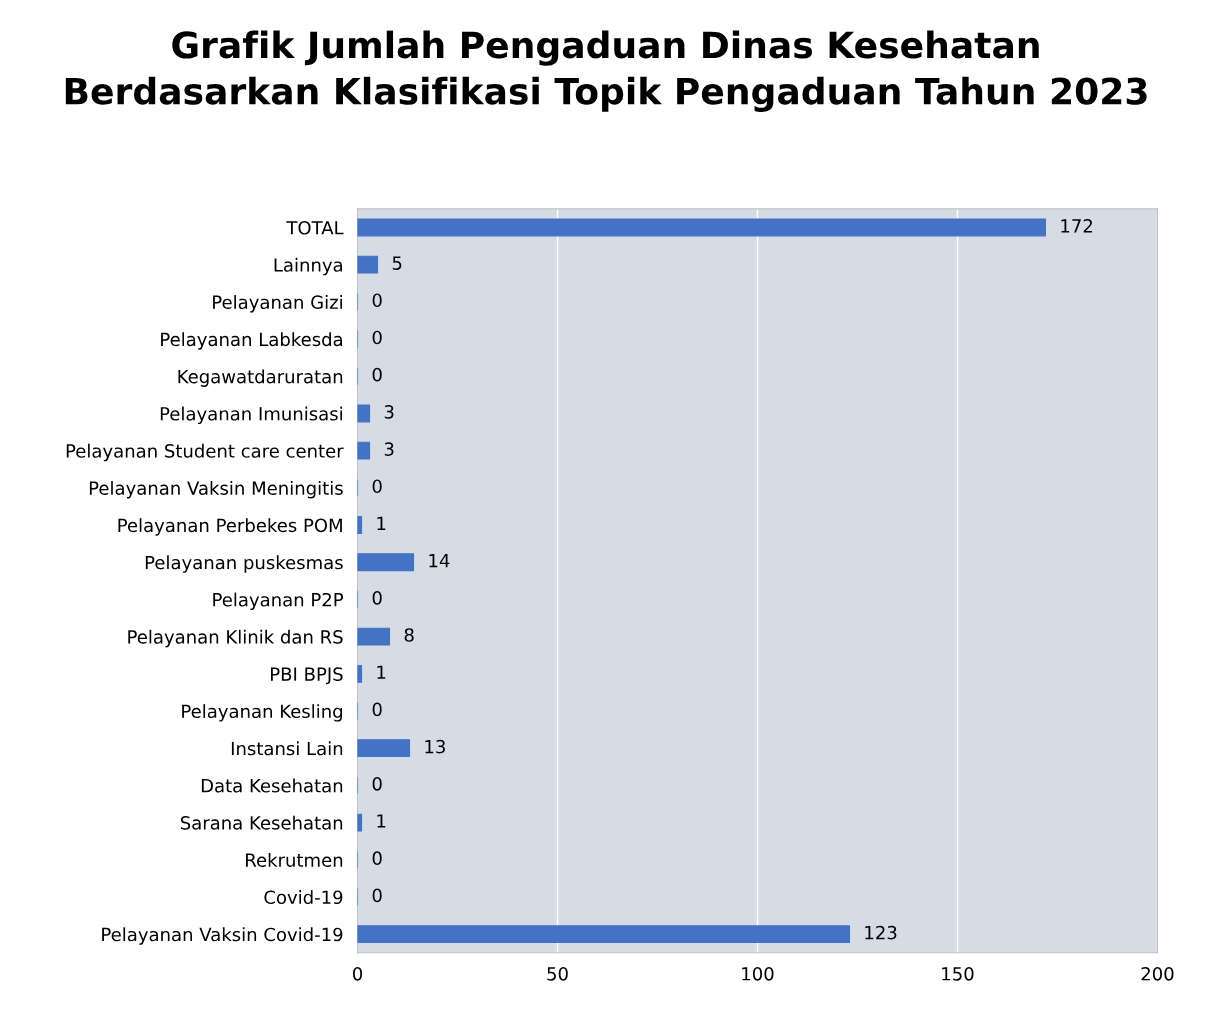 Image resolution: width=1212 pixels, height=1019 pixels. What do you see at coordinates (277, 304) in the screenshot?
I see `y-tick-label: Pelayanan Gizi` at bounding box center [277, 304].